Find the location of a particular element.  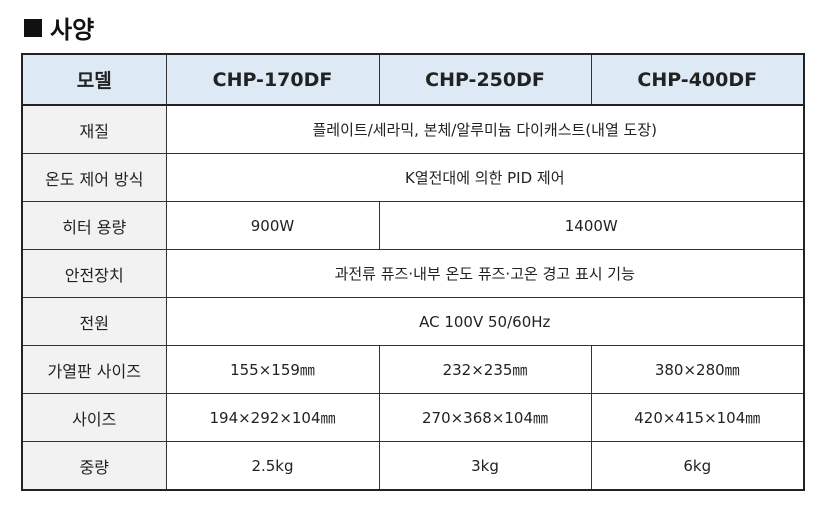

row-label: 중량 is located at coordinates (94, 466).